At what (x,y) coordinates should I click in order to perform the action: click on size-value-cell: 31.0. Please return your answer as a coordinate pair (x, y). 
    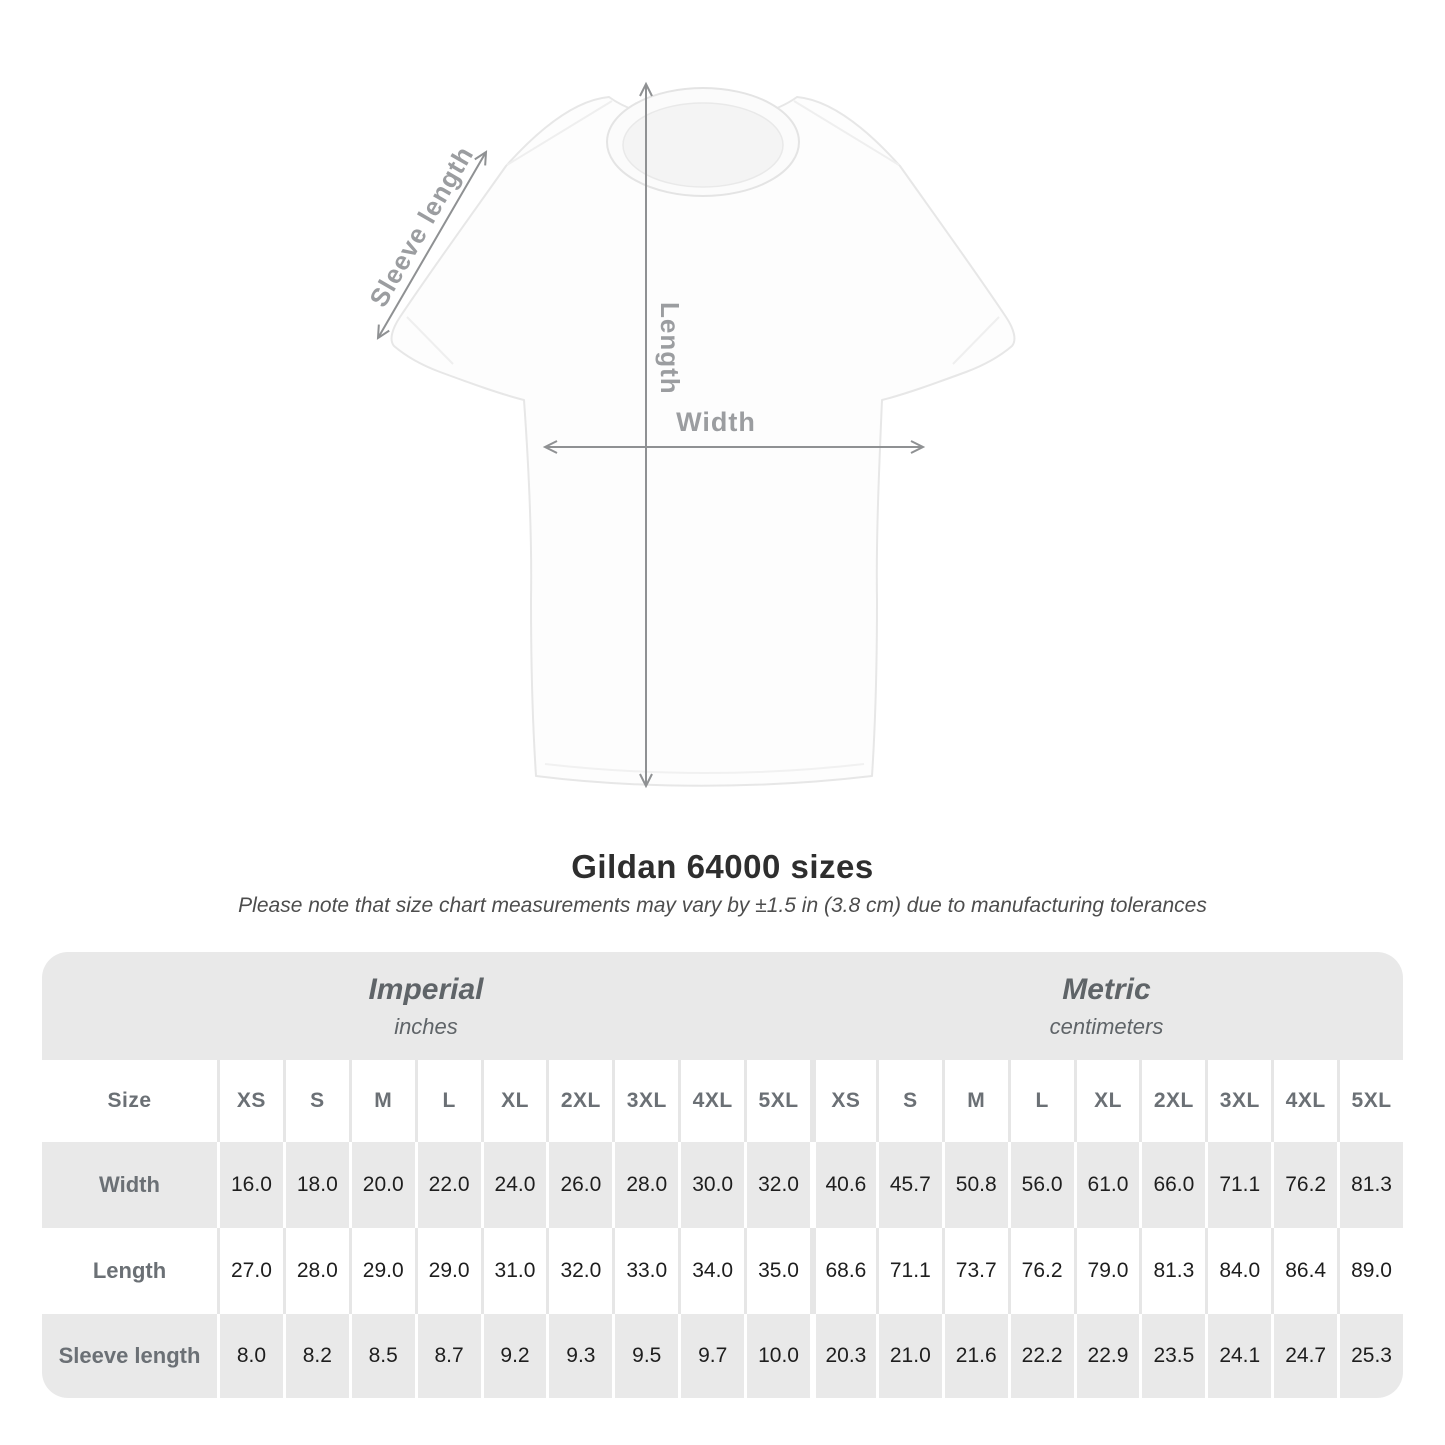
    Looking at the image, I should click on (513, 1271).